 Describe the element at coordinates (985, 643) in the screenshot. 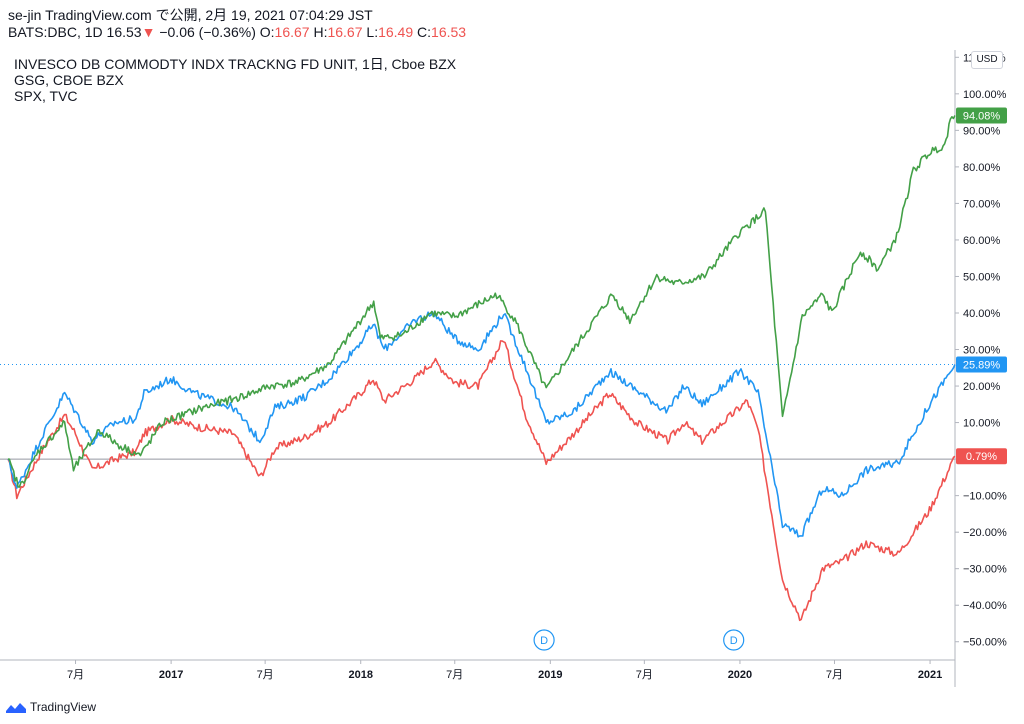

I see `y-tick-label: −50.00%` at that location.